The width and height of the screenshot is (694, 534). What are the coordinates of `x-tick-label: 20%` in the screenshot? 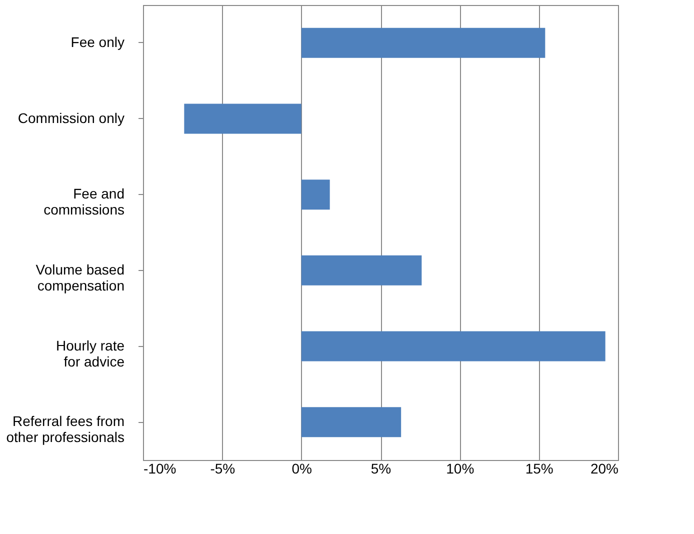 It's located at (604, 468).